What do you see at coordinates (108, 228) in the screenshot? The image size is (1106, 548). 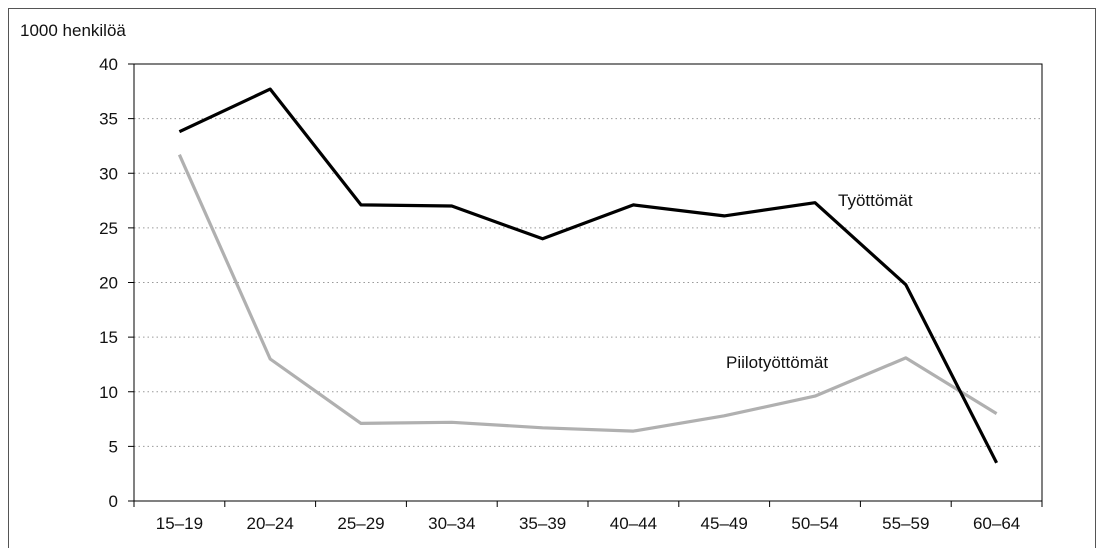 I see `y-tick-label: 25` at bounding box center [108, 228].